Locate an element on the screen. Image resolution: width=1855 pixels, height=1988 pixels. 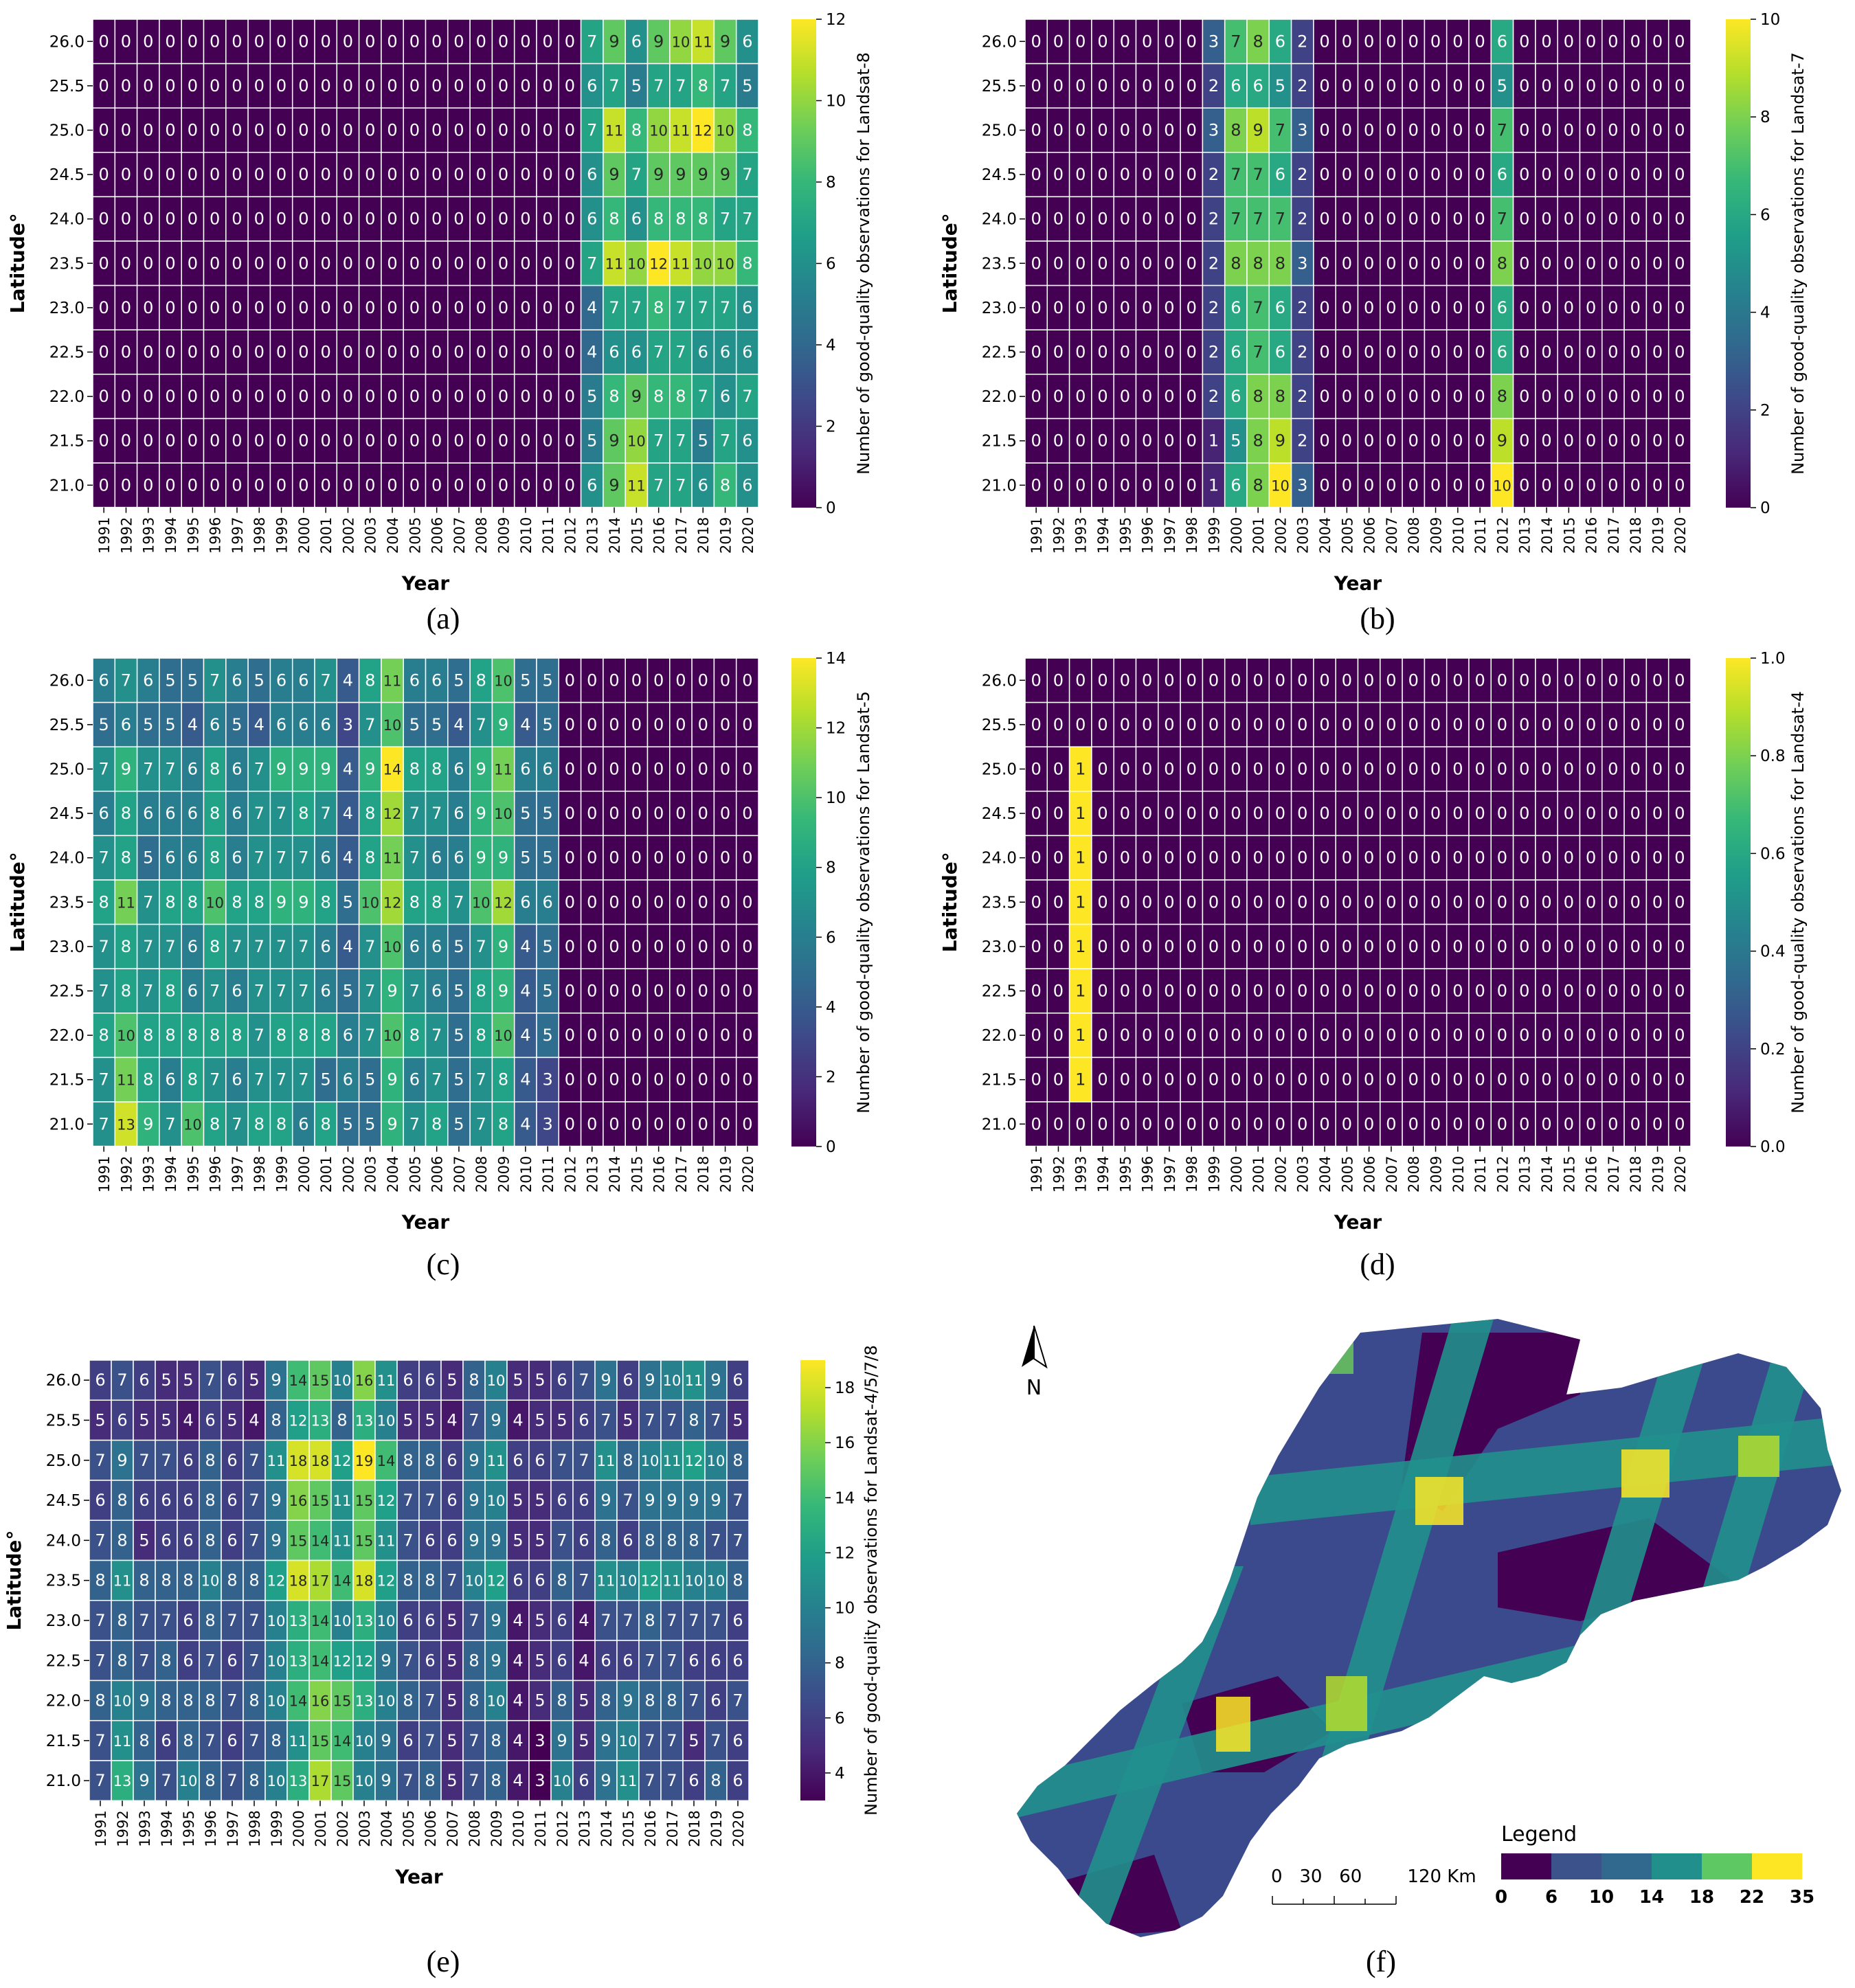
cell-value-label: 16 is located at coordinates (298, 1501).